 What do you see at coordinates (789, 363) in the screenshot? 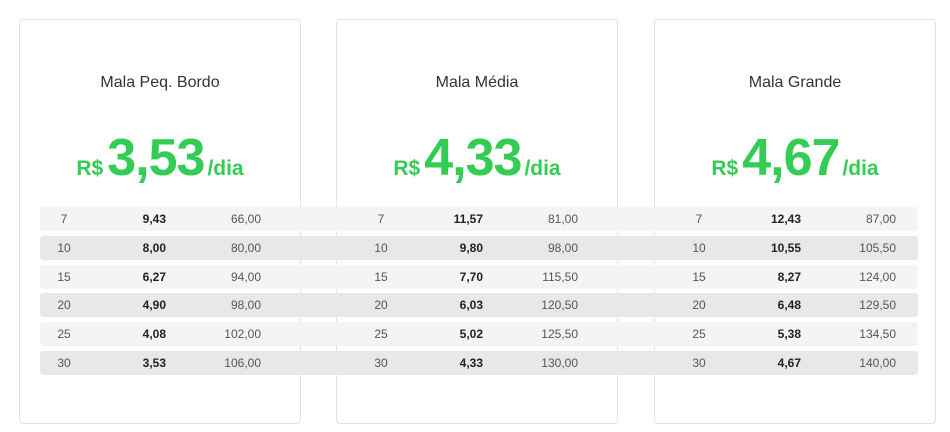
I see `table-cell: 4,67` at bounding box center [789, 363].